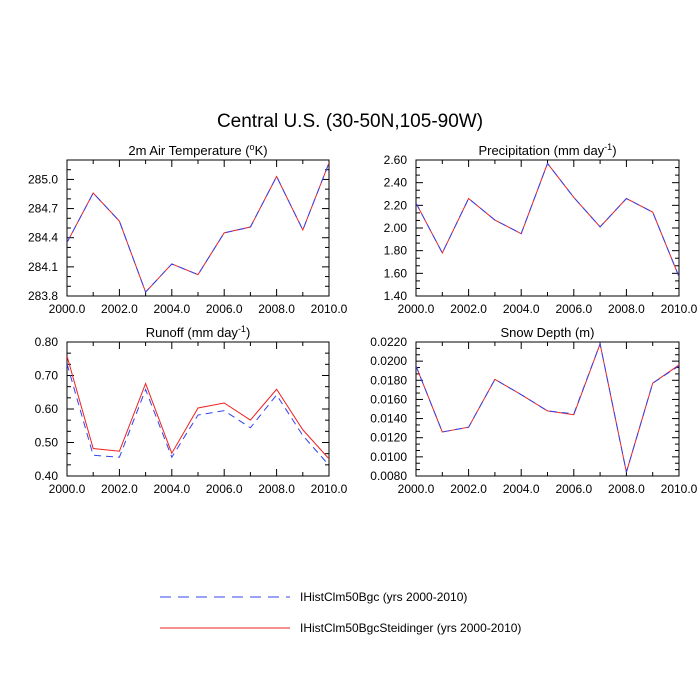 The width and height of the screenshot is (700, 700). I want to click on y-tick-label: 284.4, so click(43, 238).